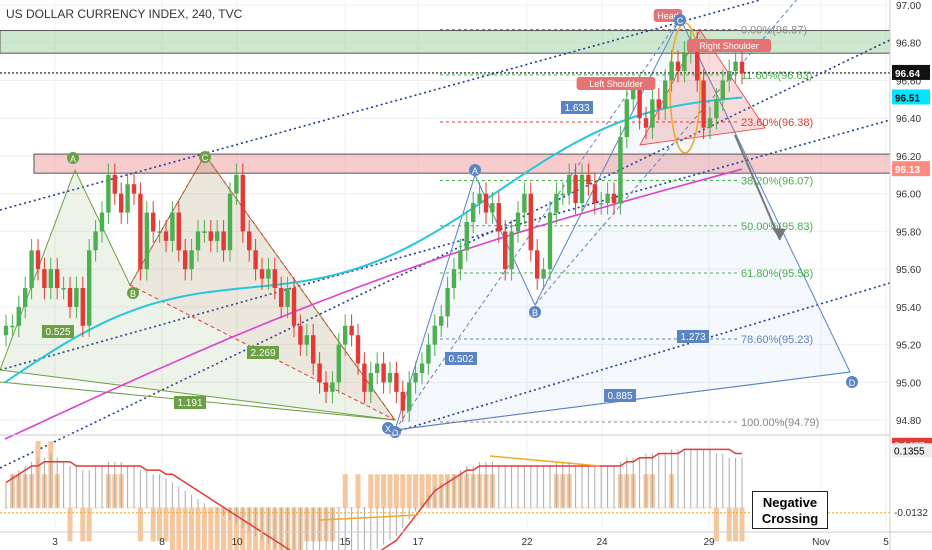 The width and height of the screenshot is (932, 550). I want to click on fib-label: 78.60%(95.23), so click(777, 340).